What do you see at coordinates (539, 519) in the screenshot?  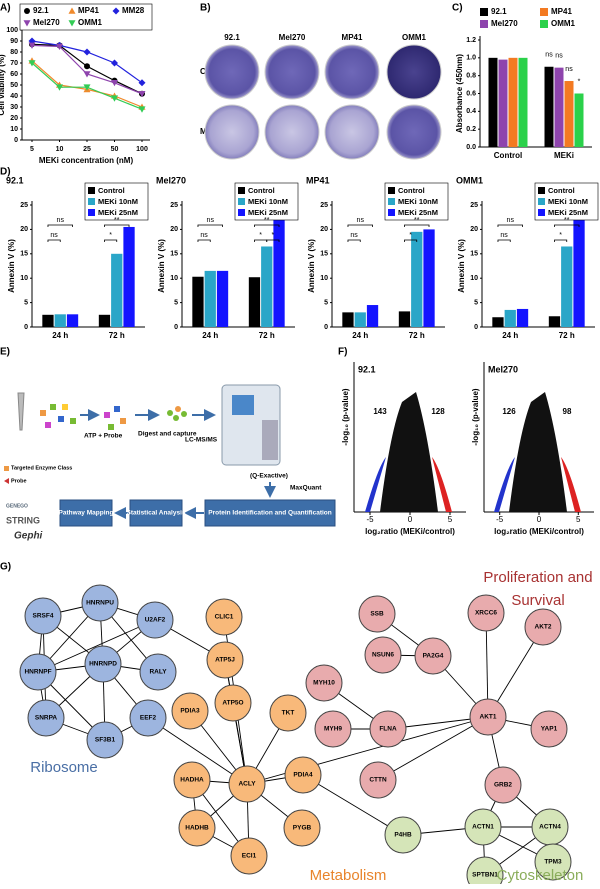 I see `x-tick-label: 0` at bounding box center [539, 519].